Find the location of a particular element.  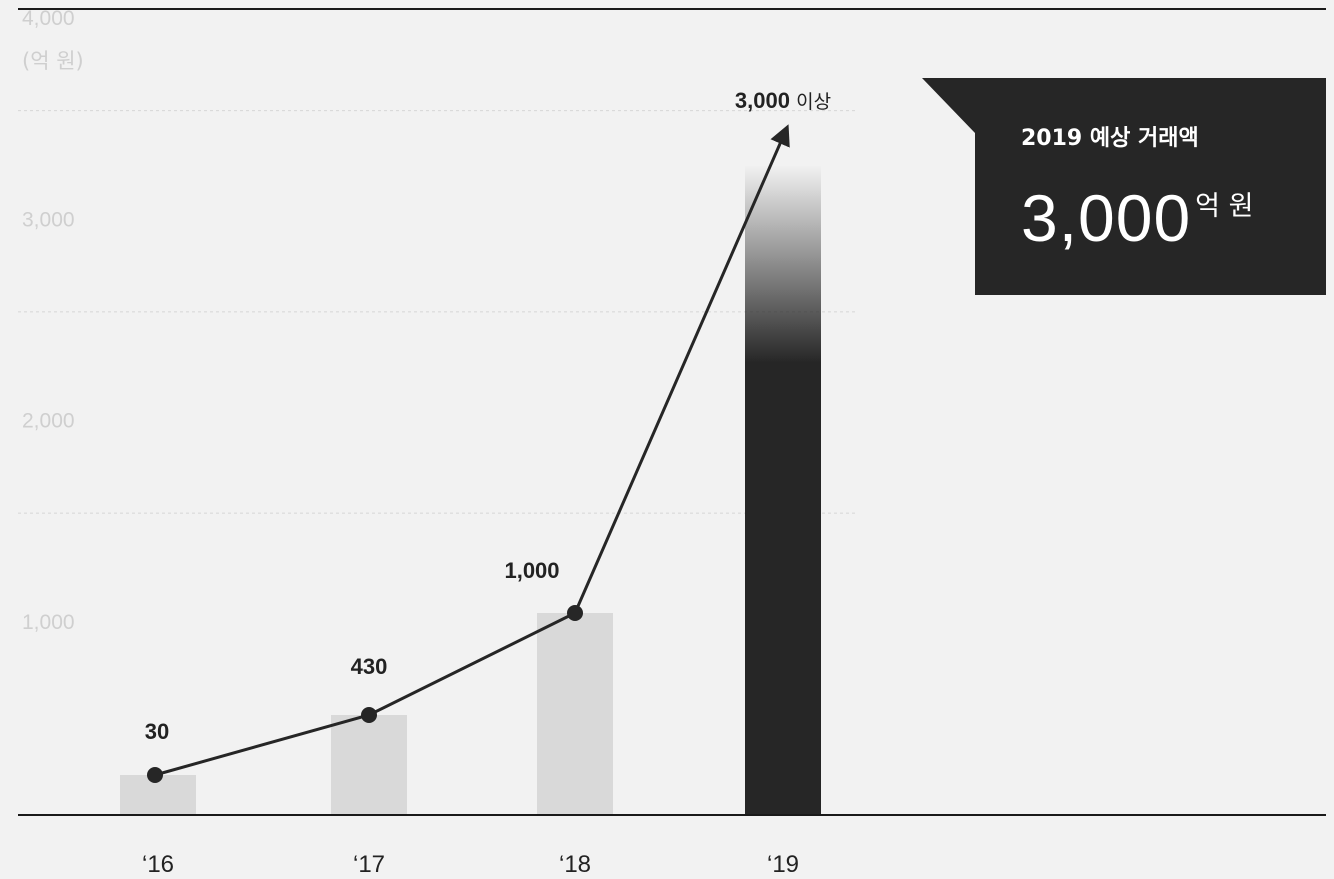

callout-value: 3,000 억 원 is located at coordinates (1137, 218).